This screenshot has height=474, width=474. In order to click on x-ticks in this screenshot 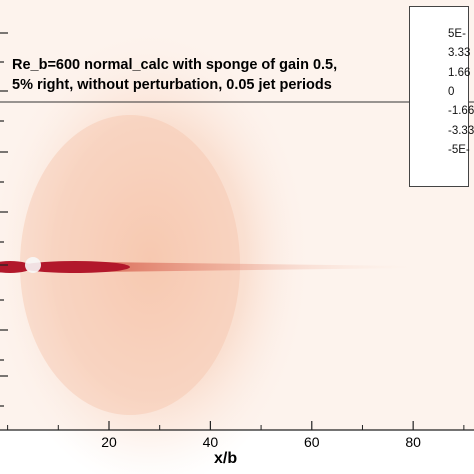, I will do `click(236, 425)`.